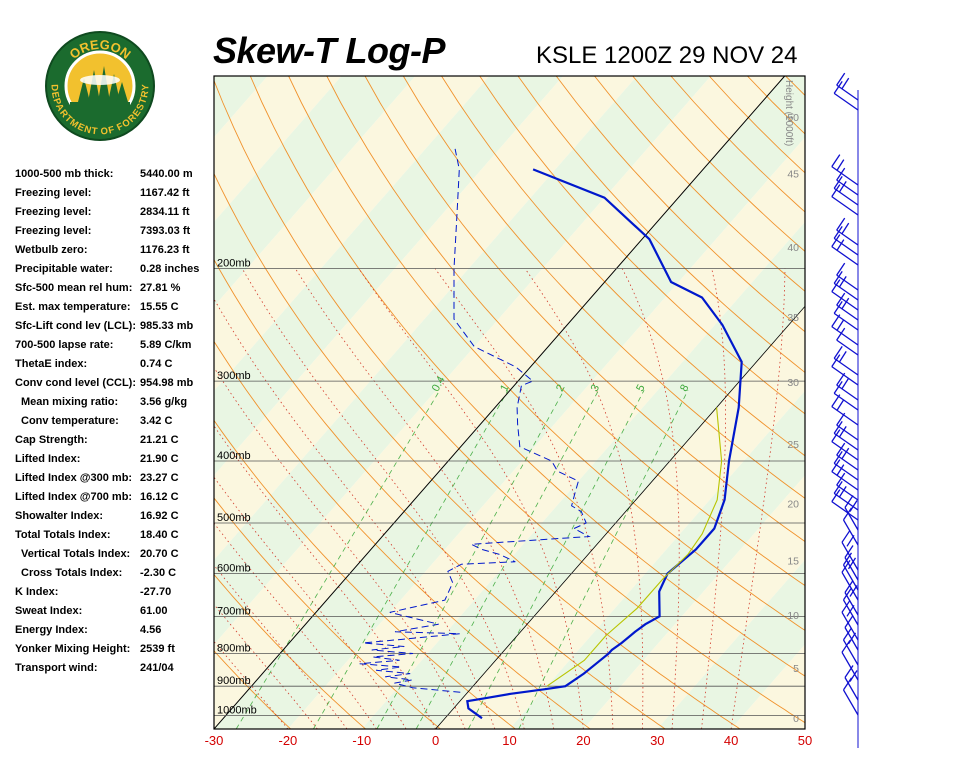  Describe the element at coordinates (657, 740) in the screenshot. I see `temperature-tick-label: 30` at that location.